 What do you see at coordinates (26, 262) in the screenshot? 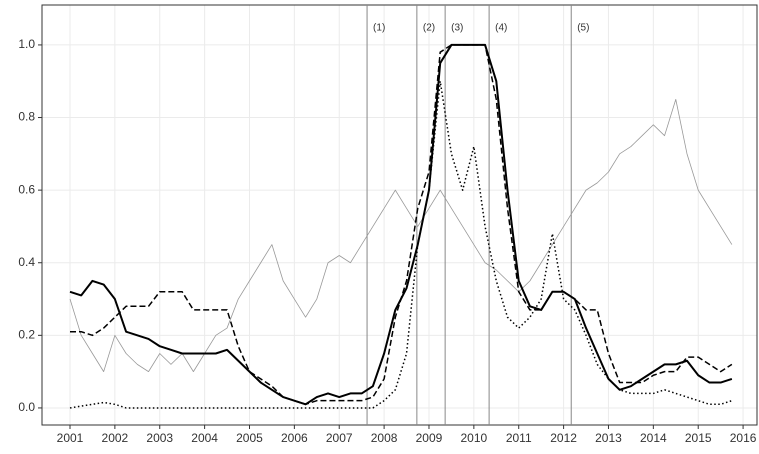
I see `y-tick-label: 0.4` at bounding box center [26, 262].